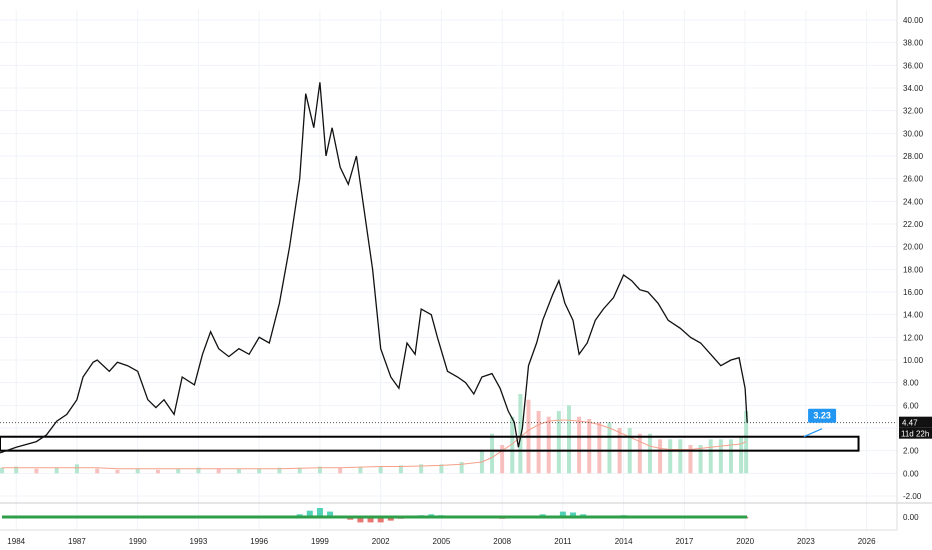 This screenshot has height=550, width=932. Describe the element at coordinates (320, 541) in the screenshot. I see `time-tick-label: 1999` at that location.